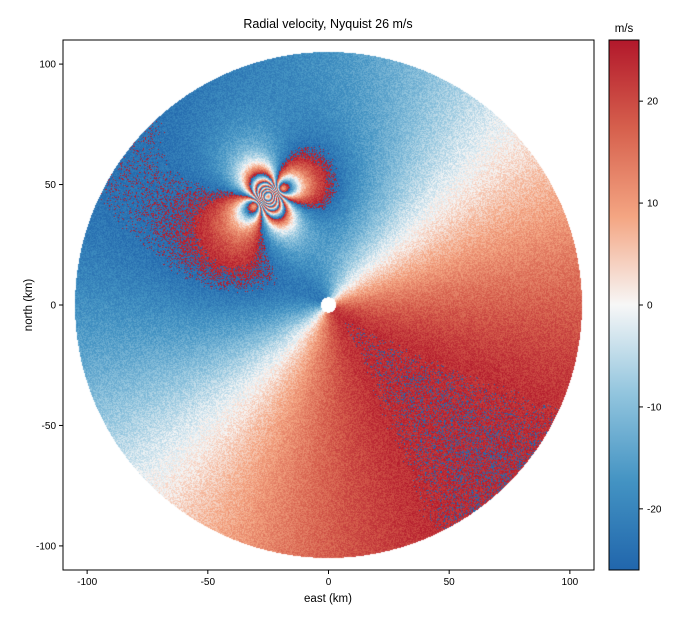  What do you see at coordinates (624, 29) in the screenshot?
I see `colorbar-label: m/s` at bounding box center [624, 29].